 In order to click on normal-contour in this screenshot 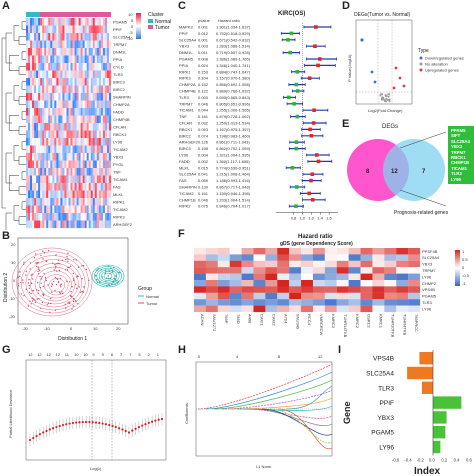, I will do `click(108, 276)`.